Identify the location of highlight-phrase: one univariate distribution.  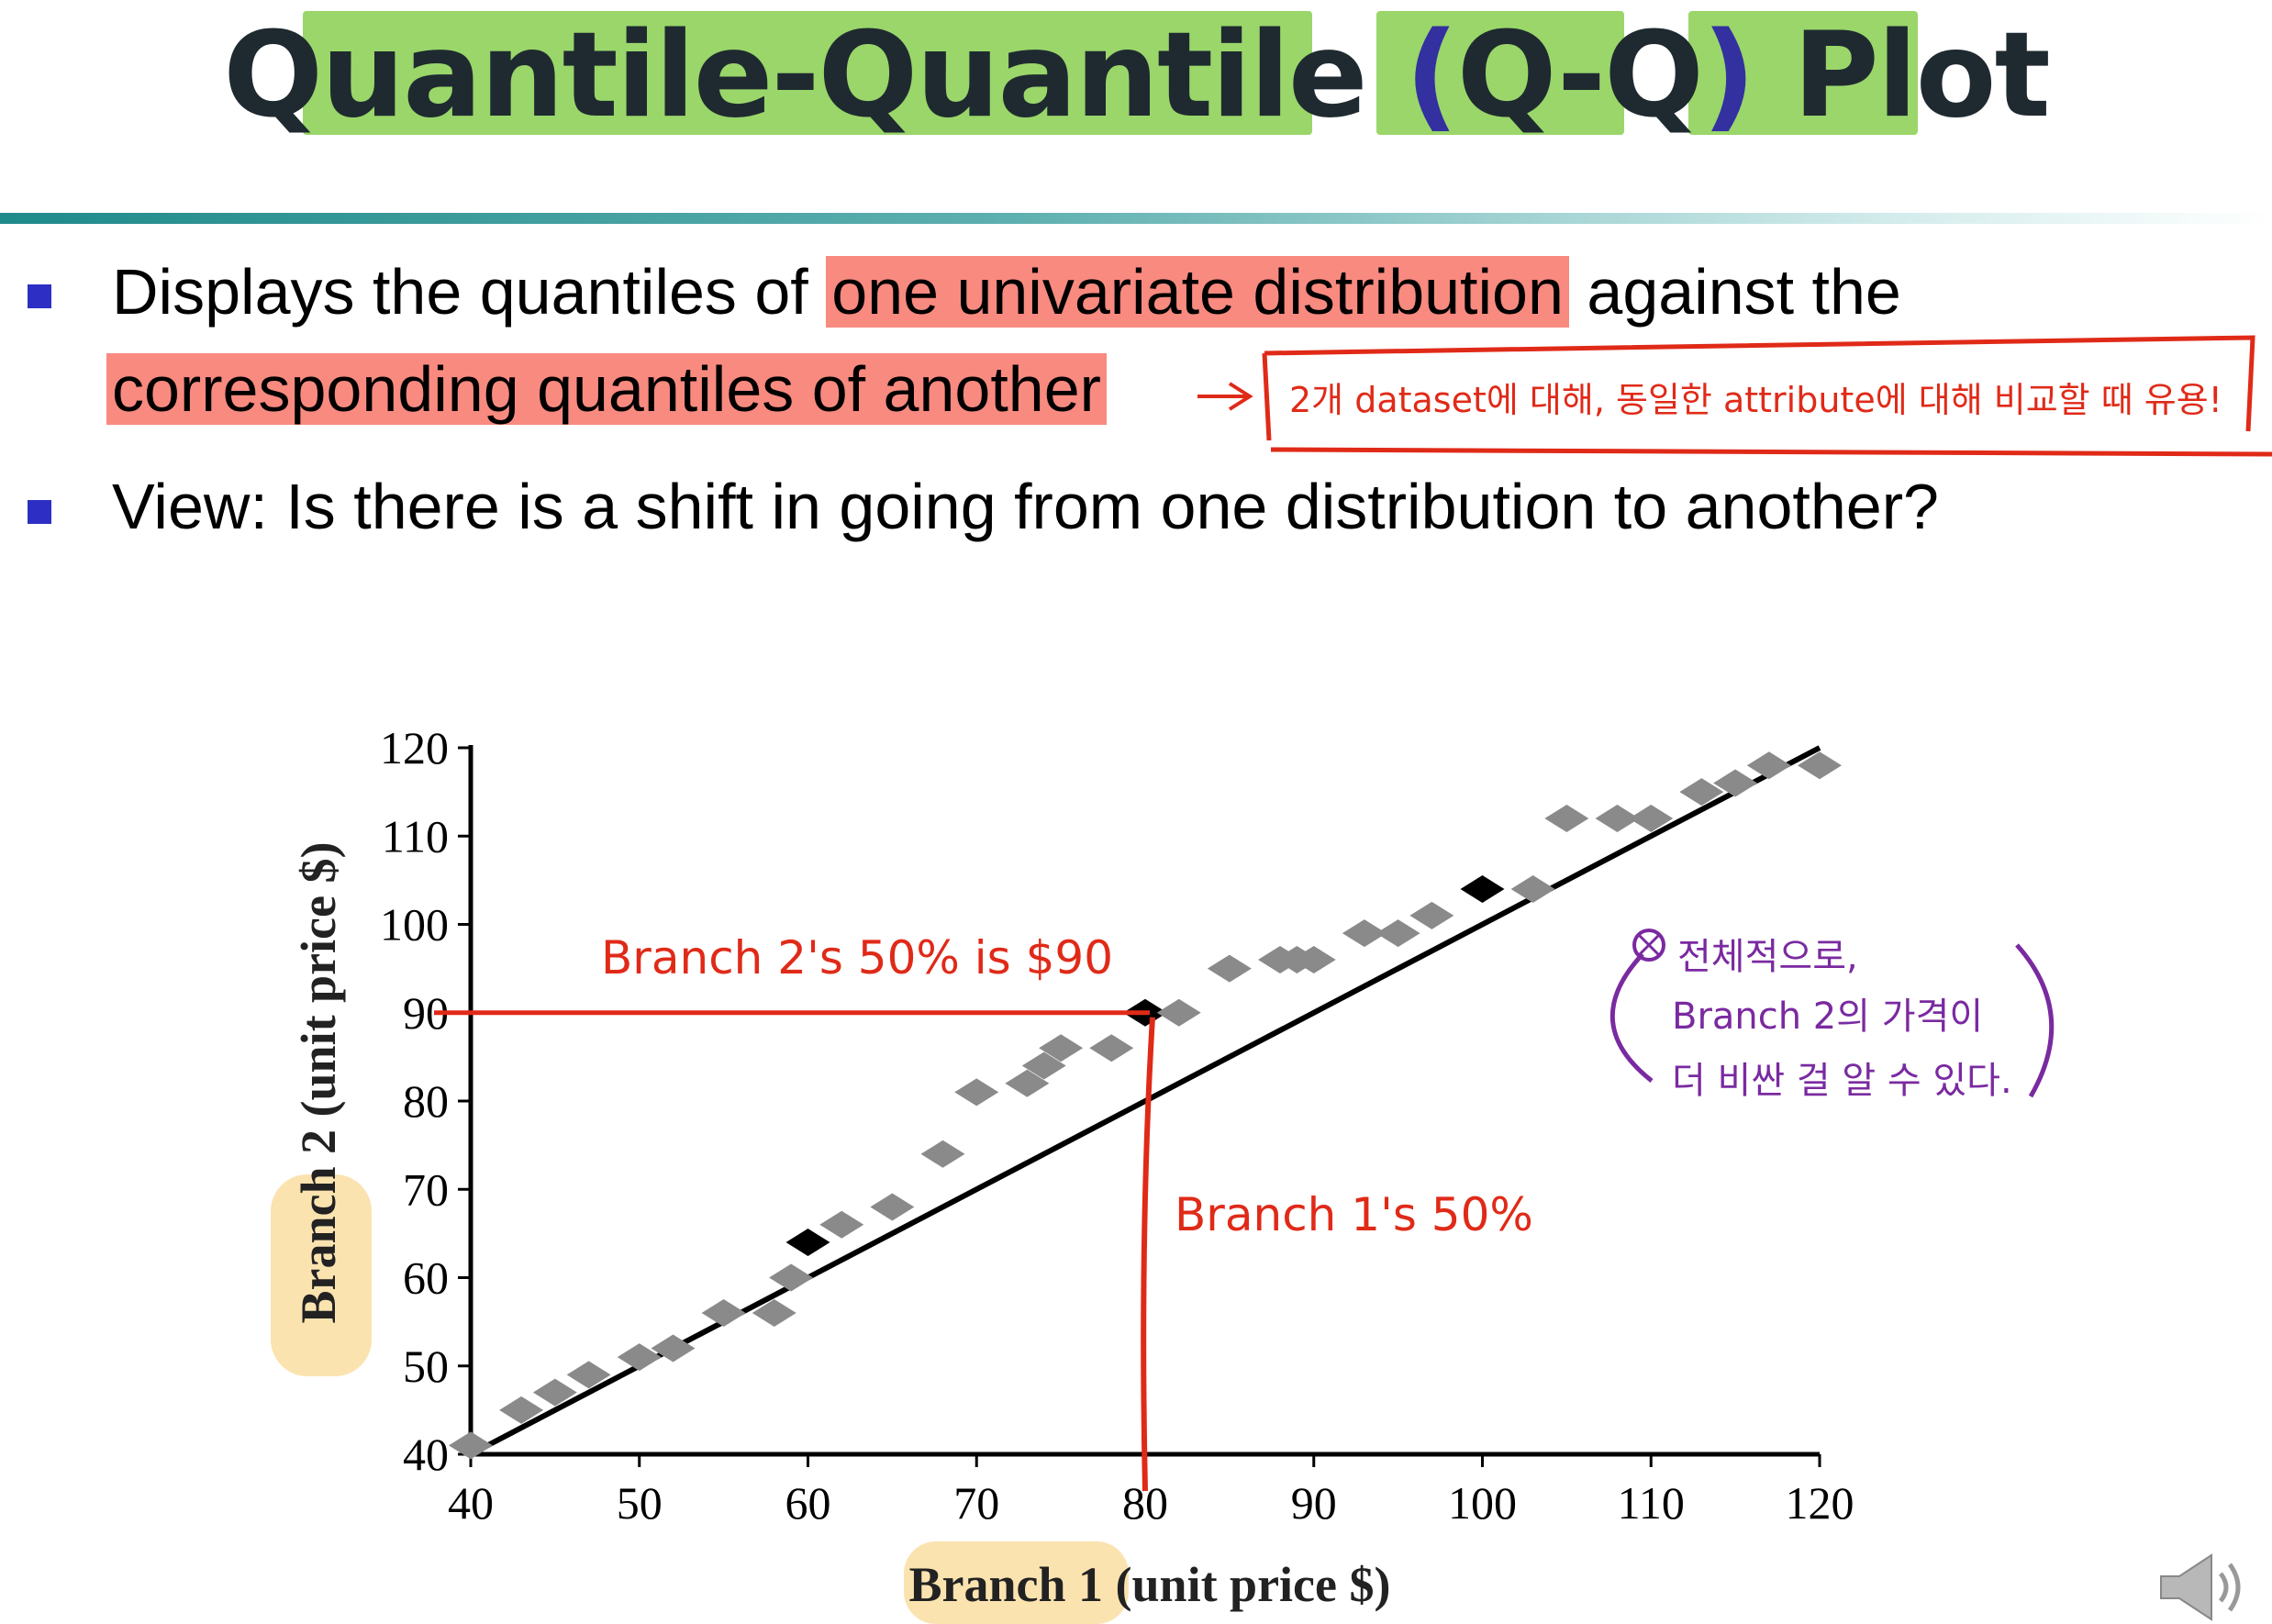
(1197, 292).